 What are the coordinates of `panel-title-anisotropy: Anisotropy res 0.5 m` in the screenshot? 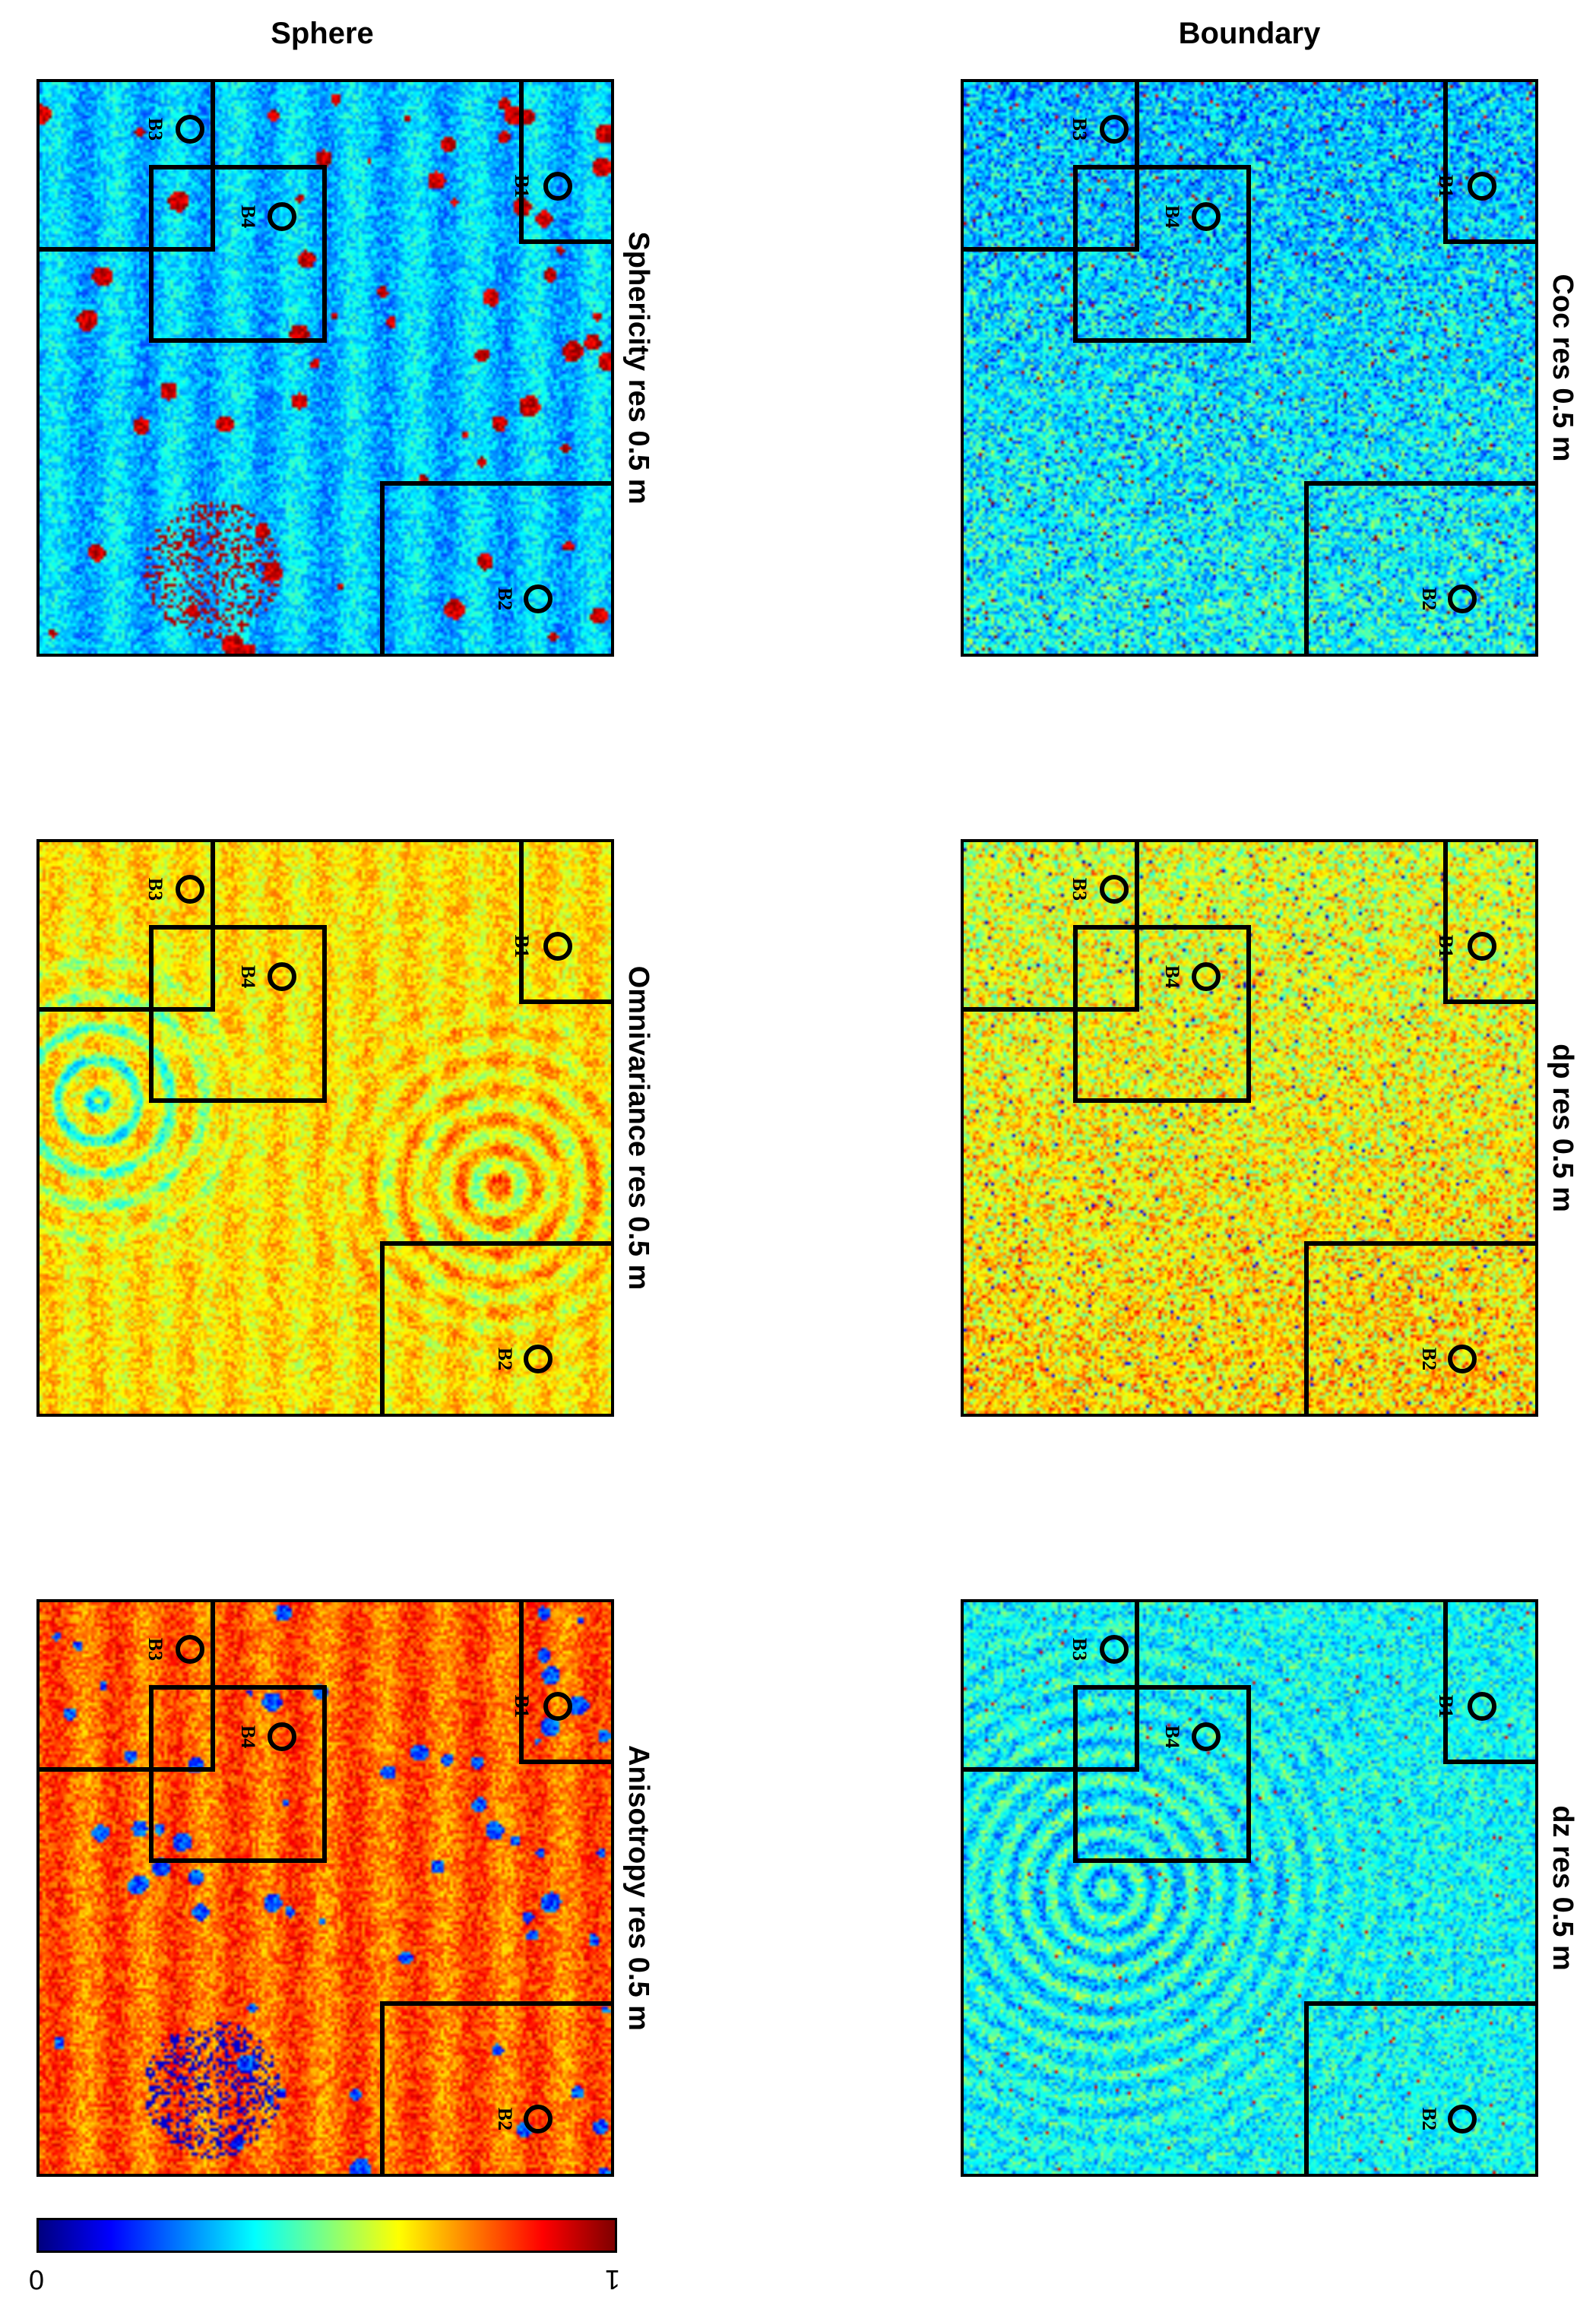 It's located at (638, 1888).